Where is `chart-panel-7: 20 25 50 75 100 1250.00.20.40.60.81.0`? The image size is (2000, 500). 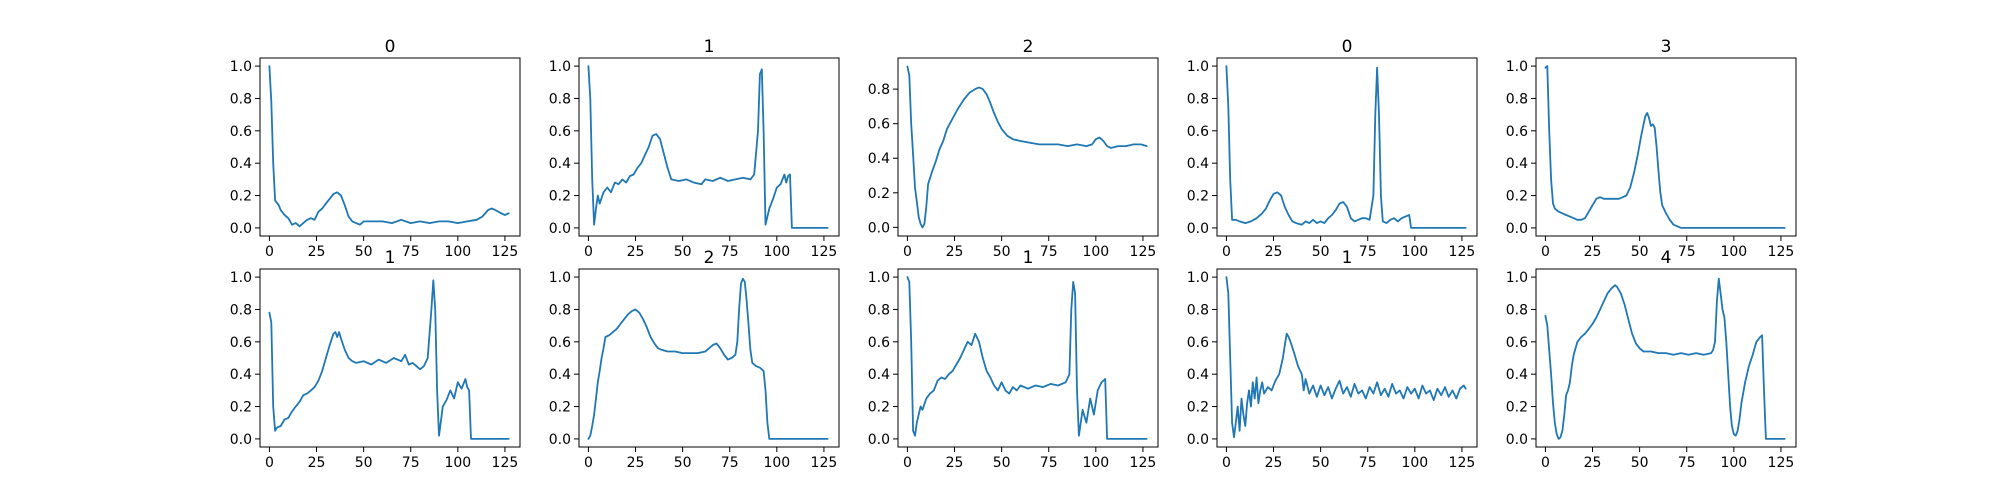
chart-panel-7: 20 25 50 75 100 1250.00.20.40.60.81.0 is located at coordinates (694, 359).